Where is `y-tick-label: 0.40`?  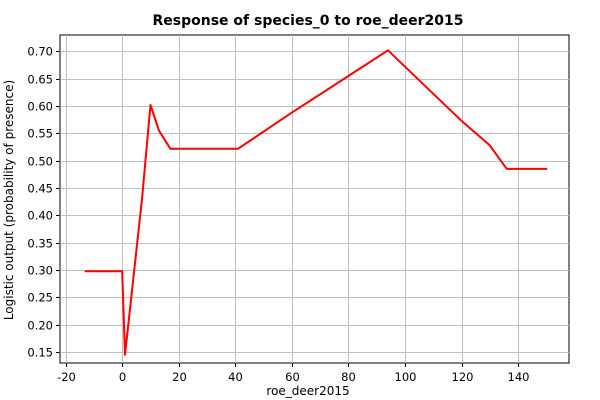 y-tick-label: 0.40 is located at coordinates (40, 216).